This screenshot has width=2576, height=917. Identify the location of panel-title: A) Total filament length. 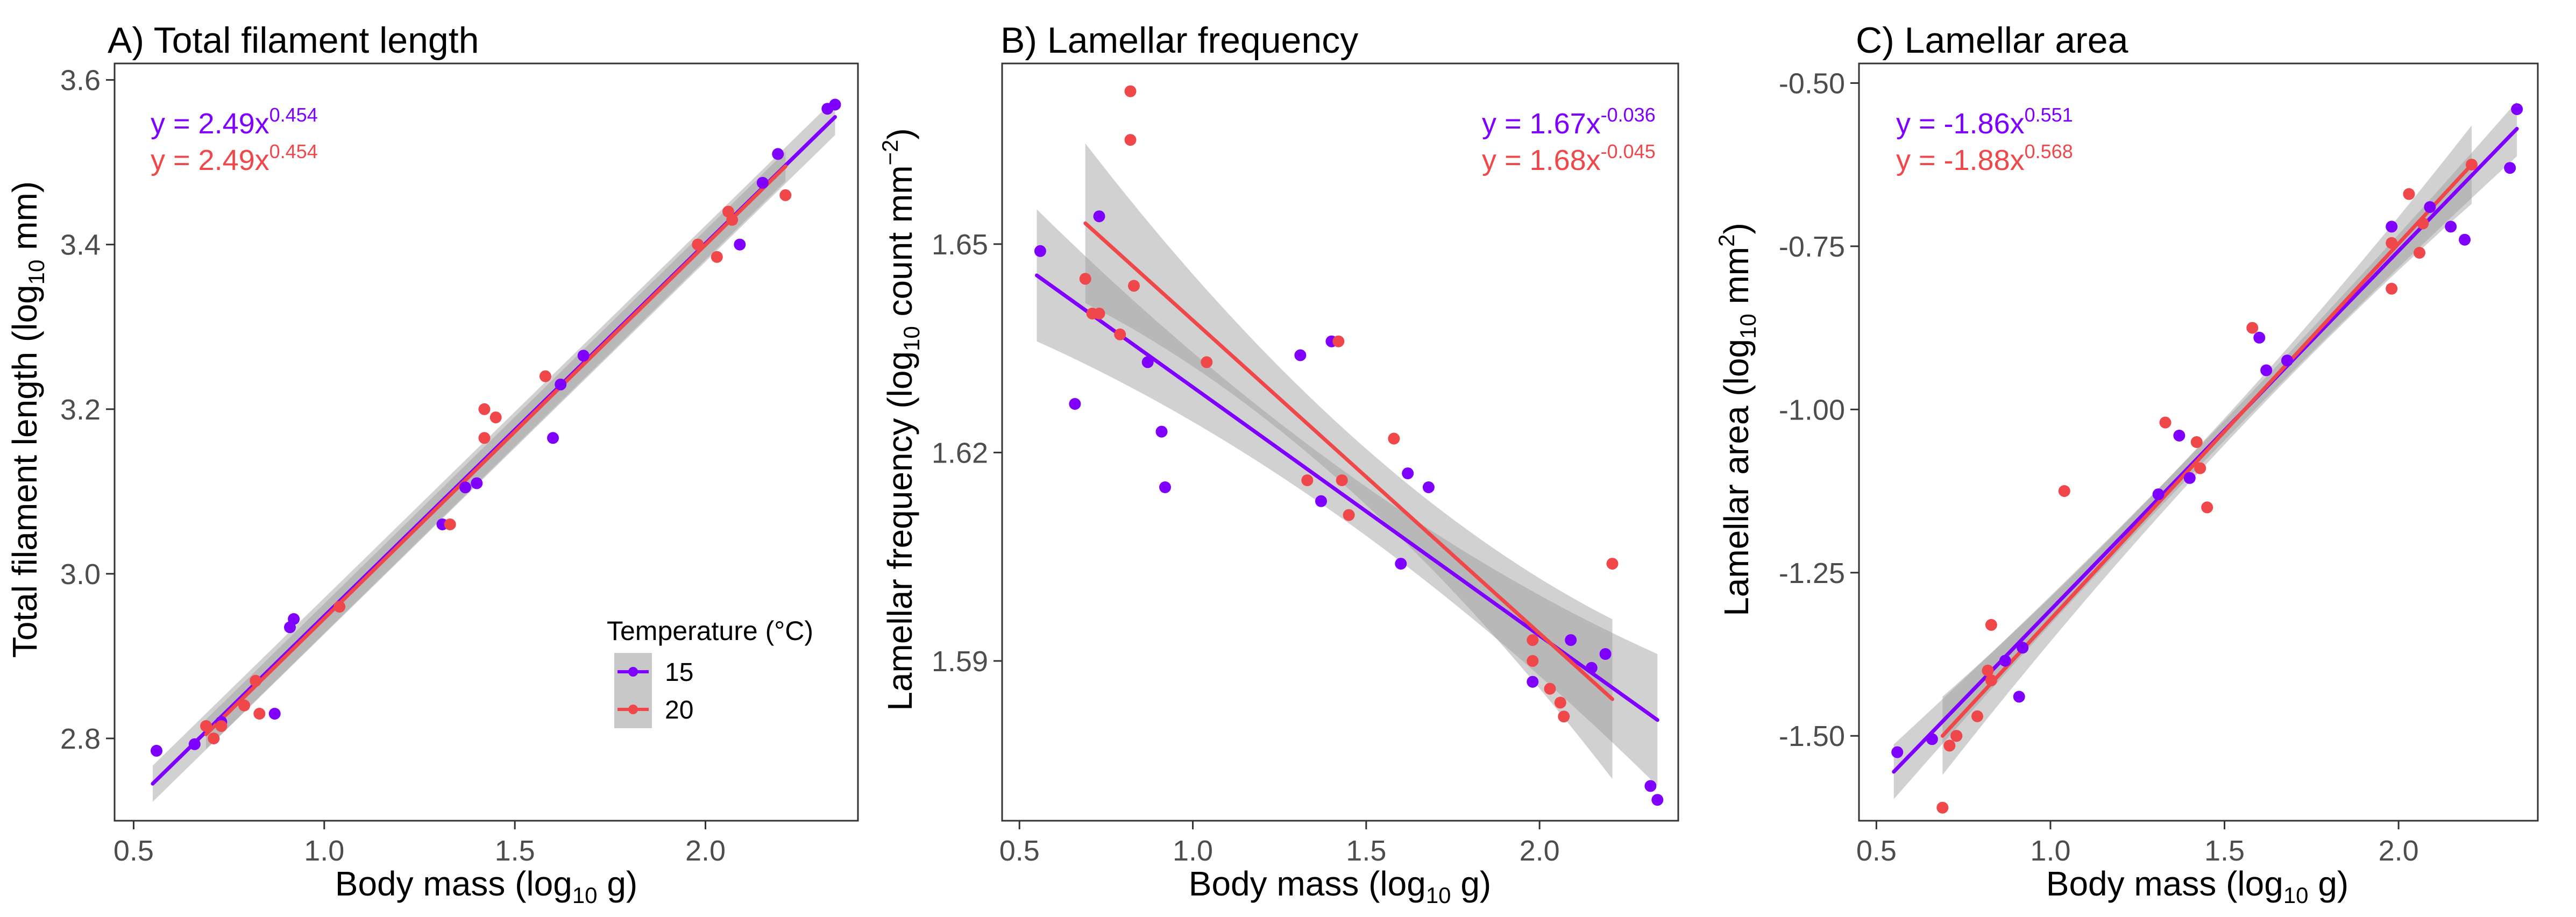
(293, 40).